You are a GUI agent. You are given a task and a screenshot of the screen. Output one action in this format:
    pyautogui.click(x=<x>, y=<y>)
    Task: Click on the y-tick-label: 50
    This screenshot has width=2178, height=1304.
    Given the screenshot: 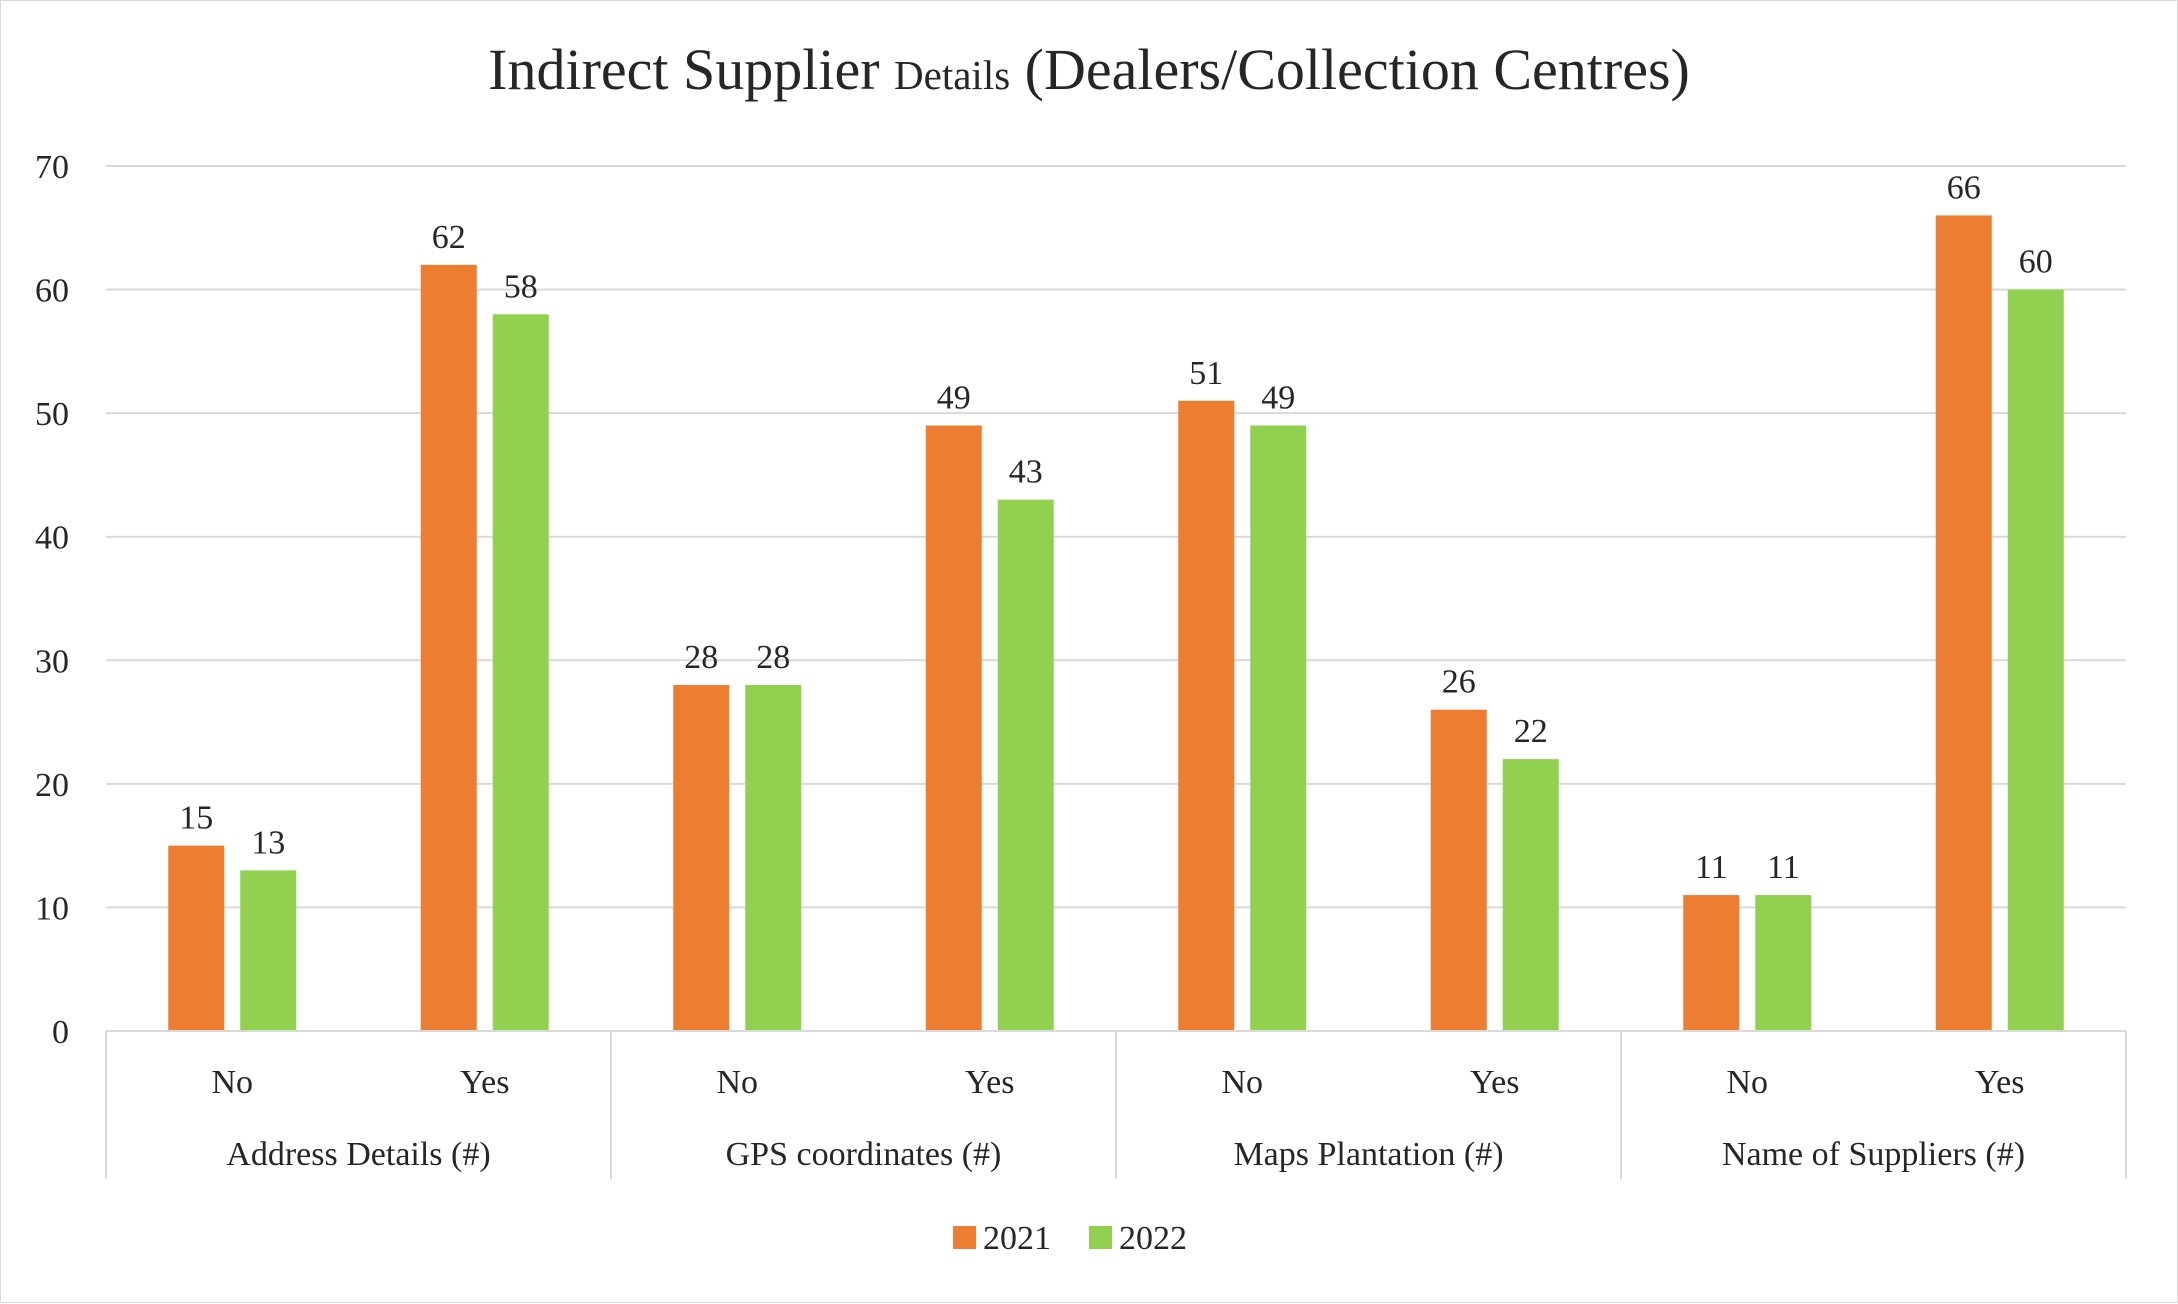 What is the action you would take?
    pyautogui.click(x=52, y=414)
    